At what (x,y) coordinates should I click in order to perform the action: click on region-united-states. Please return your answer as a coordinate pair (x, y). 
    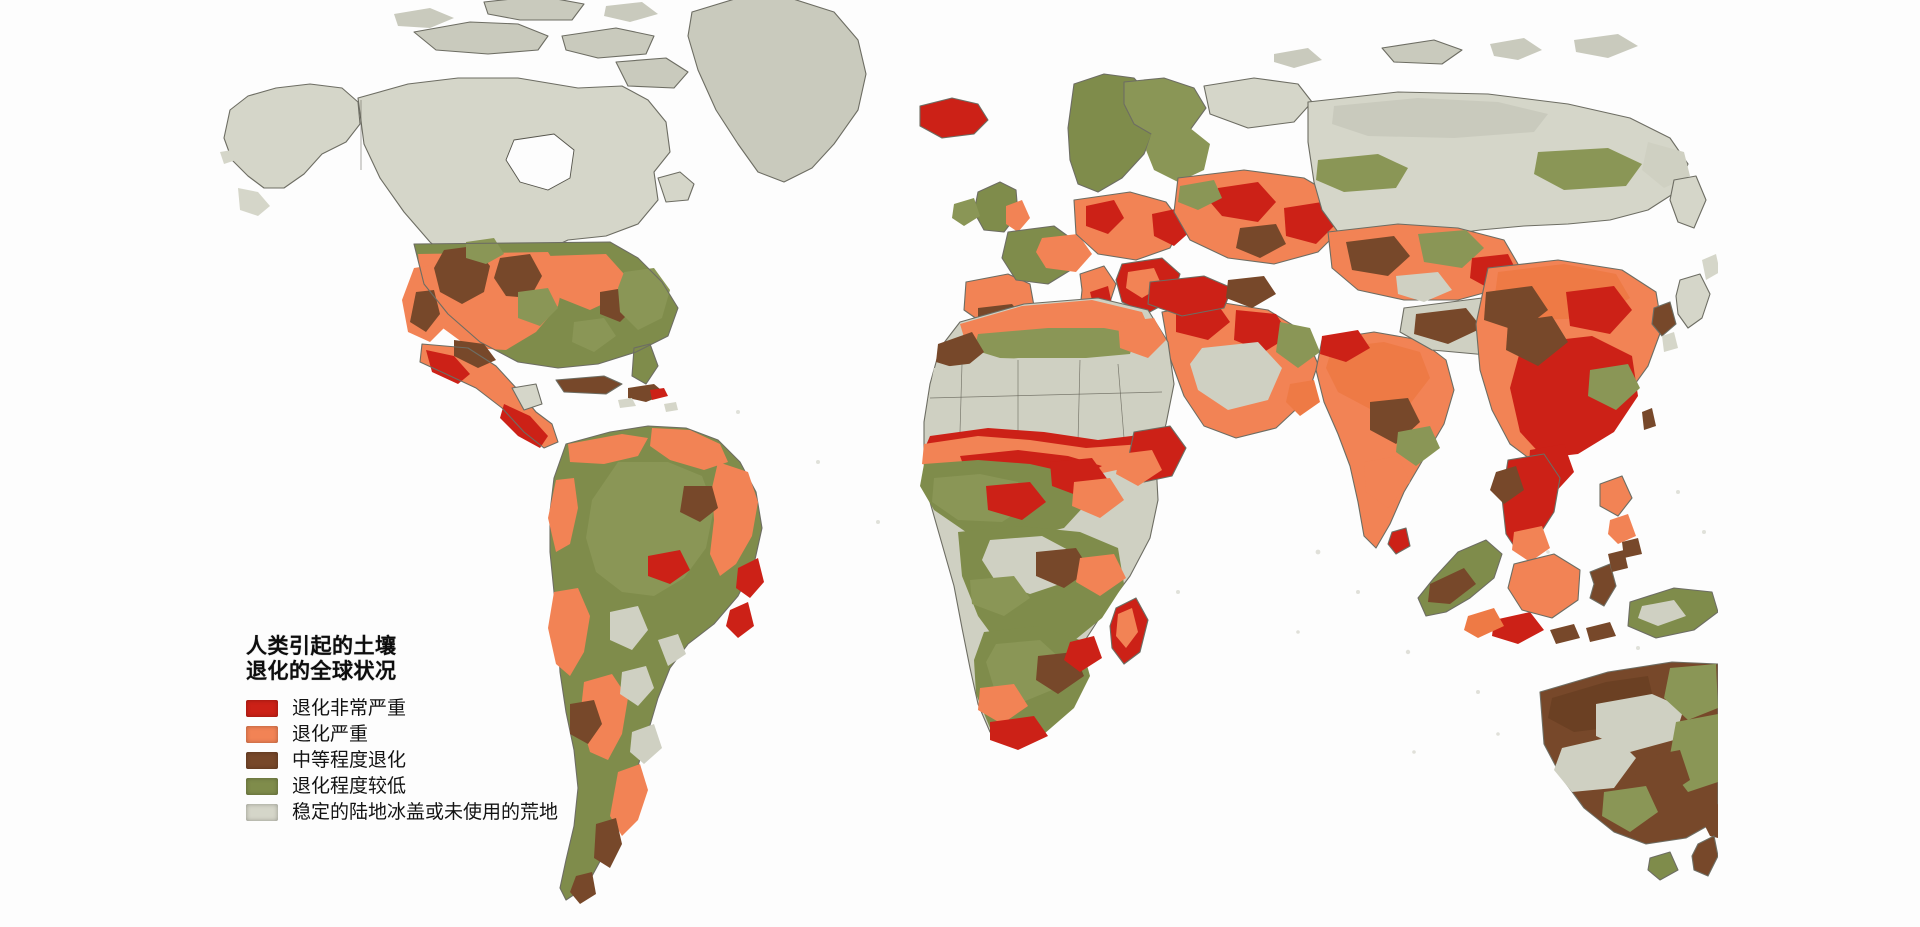
    Looking at the image, I should click on (540, 311).